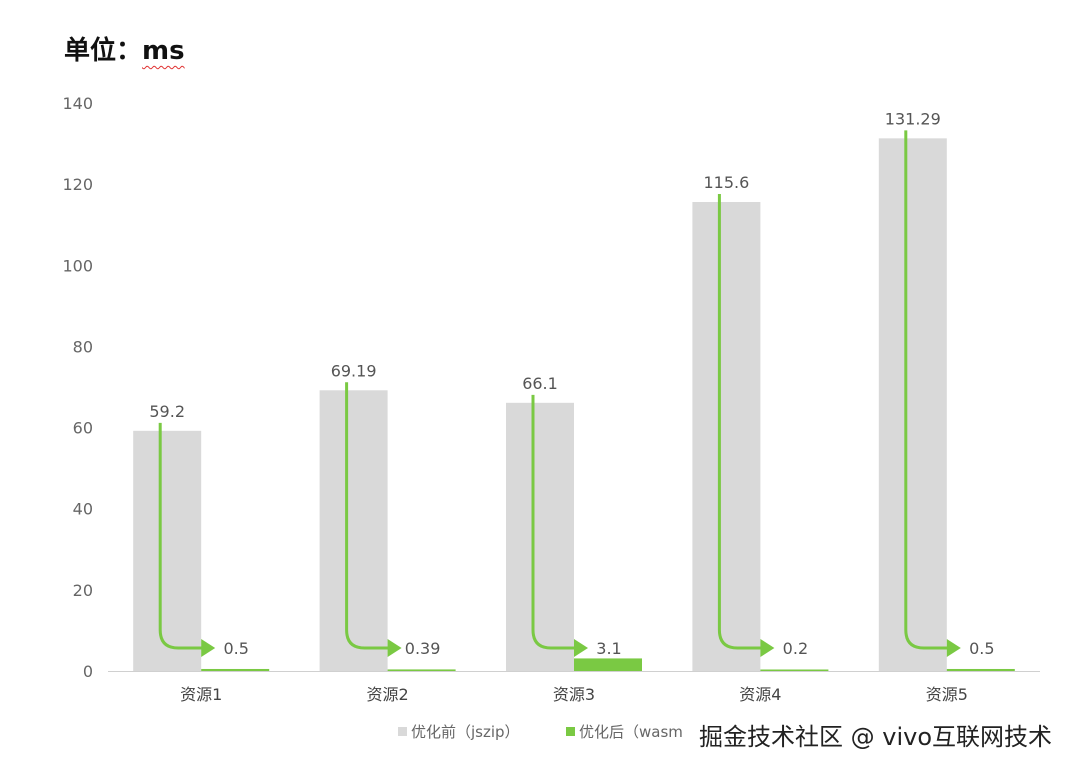  What do you see at coordinates (876, 737) in the screenshot?
I see `watermark: 掘金技术社区 @ vivo互联网技术` at bounding box center [876, 737].